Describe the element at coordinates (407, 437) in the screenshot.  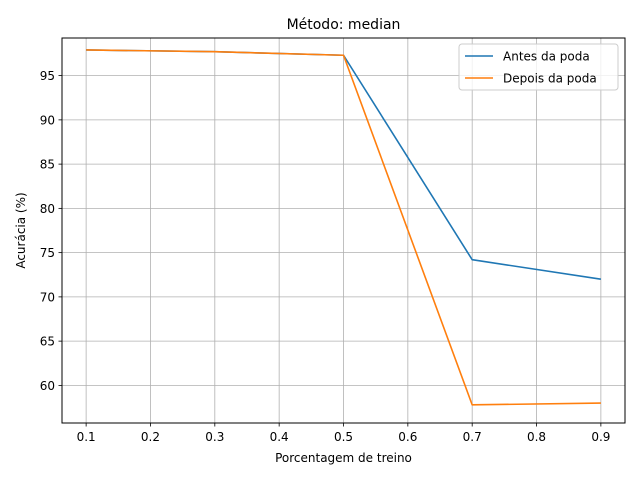
I see `x-tick-label: 0.6` at that location.